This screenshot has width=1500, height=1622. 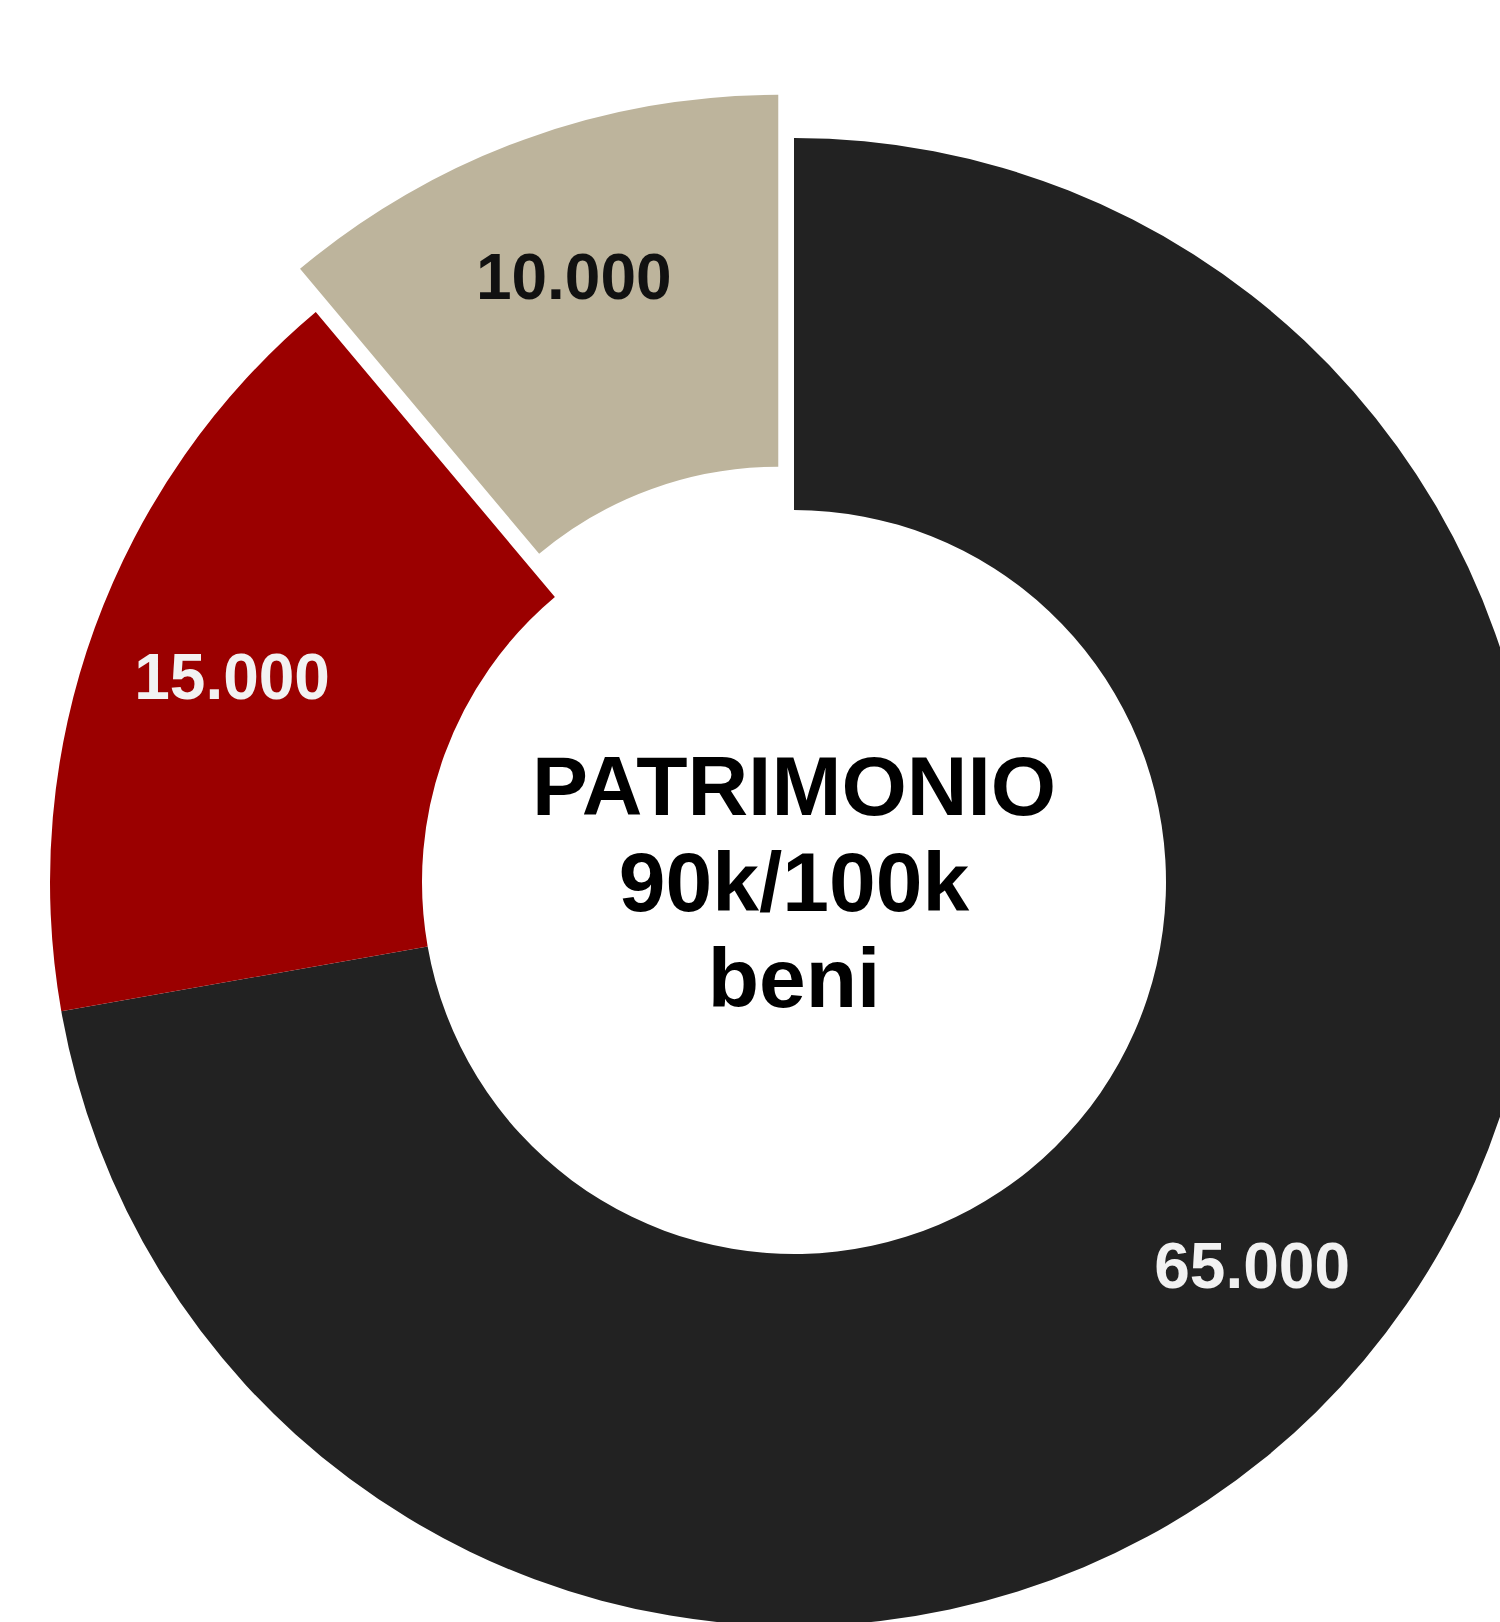 I want to click on text: 90k/100k, so click(x=794, y=882).